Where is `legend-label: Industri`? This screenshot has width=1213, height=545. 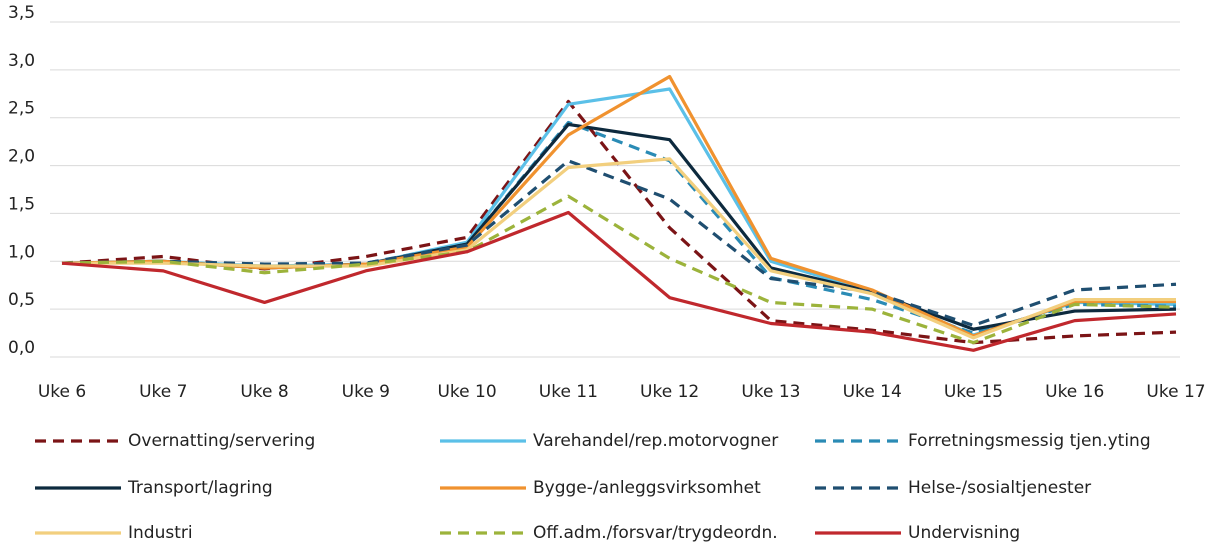 legend-label: Industri is located at coordinates (160, 533).